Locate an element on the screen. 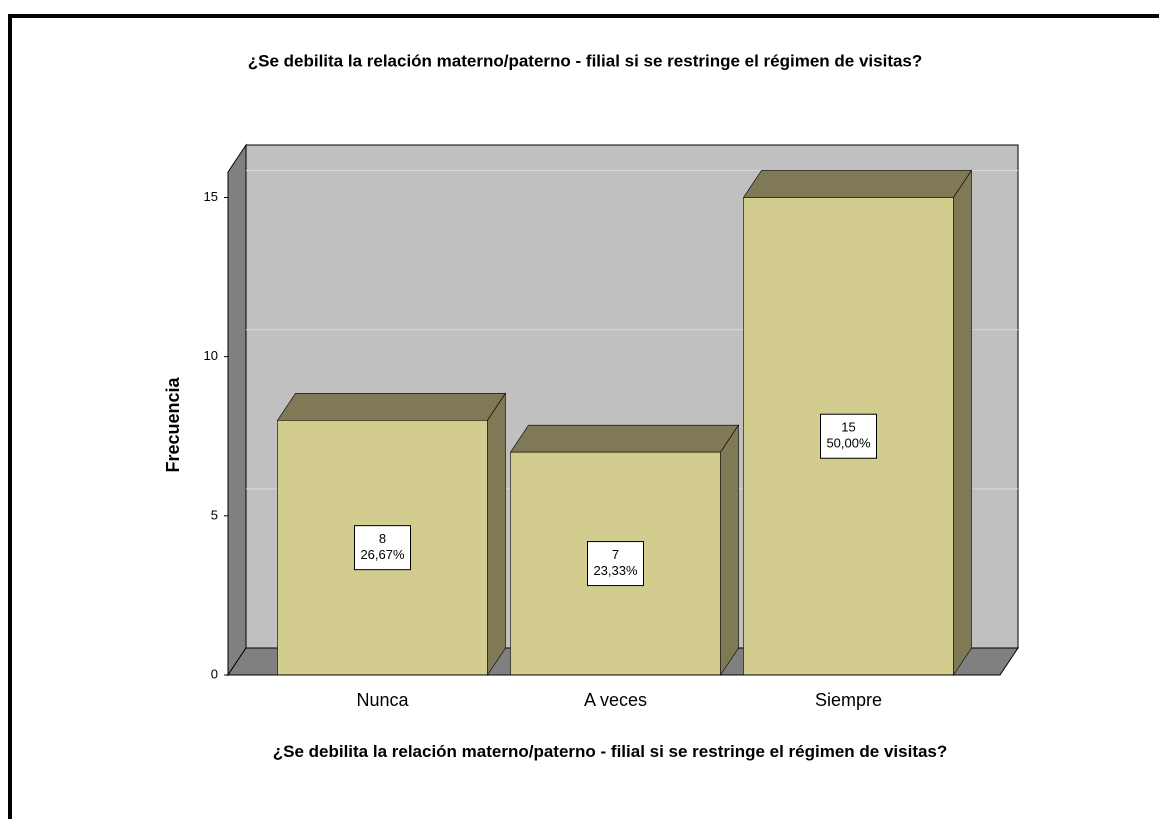 This screenshot has width=1163, height=823. y-tick-label: 0 is located at coordinates (214, 673).